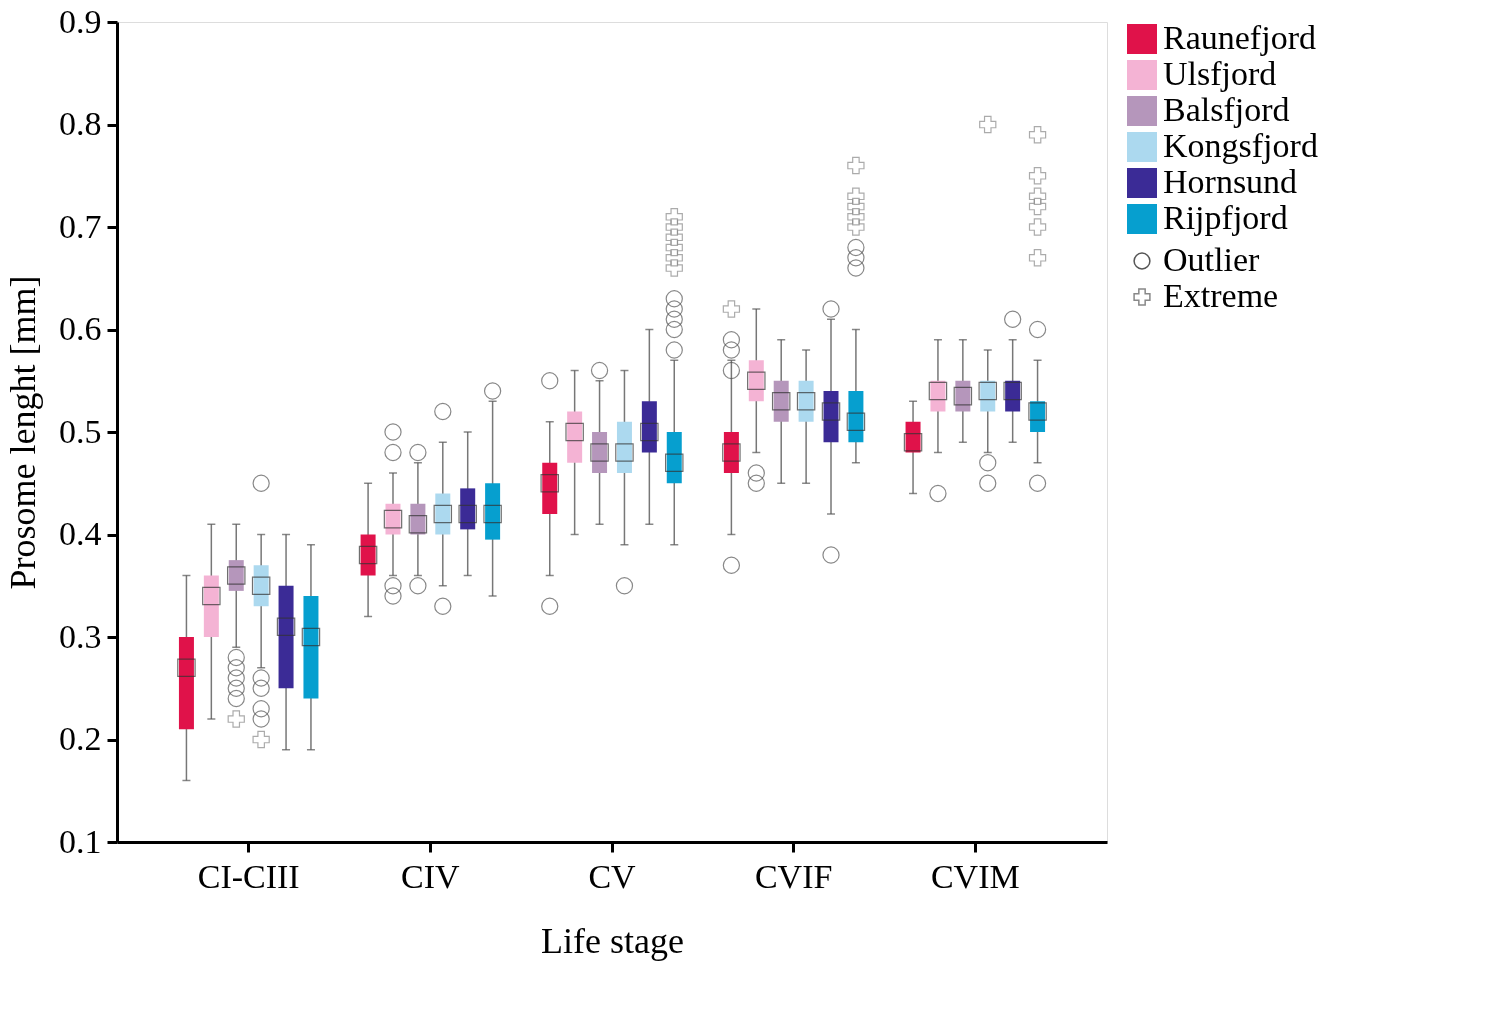 This screenshot has width=1499, height=1009. What do you see at coordinates (1211, 259) in the screenshot?
I see `legend-label: Outlier` at bounding box center [1211, 259].